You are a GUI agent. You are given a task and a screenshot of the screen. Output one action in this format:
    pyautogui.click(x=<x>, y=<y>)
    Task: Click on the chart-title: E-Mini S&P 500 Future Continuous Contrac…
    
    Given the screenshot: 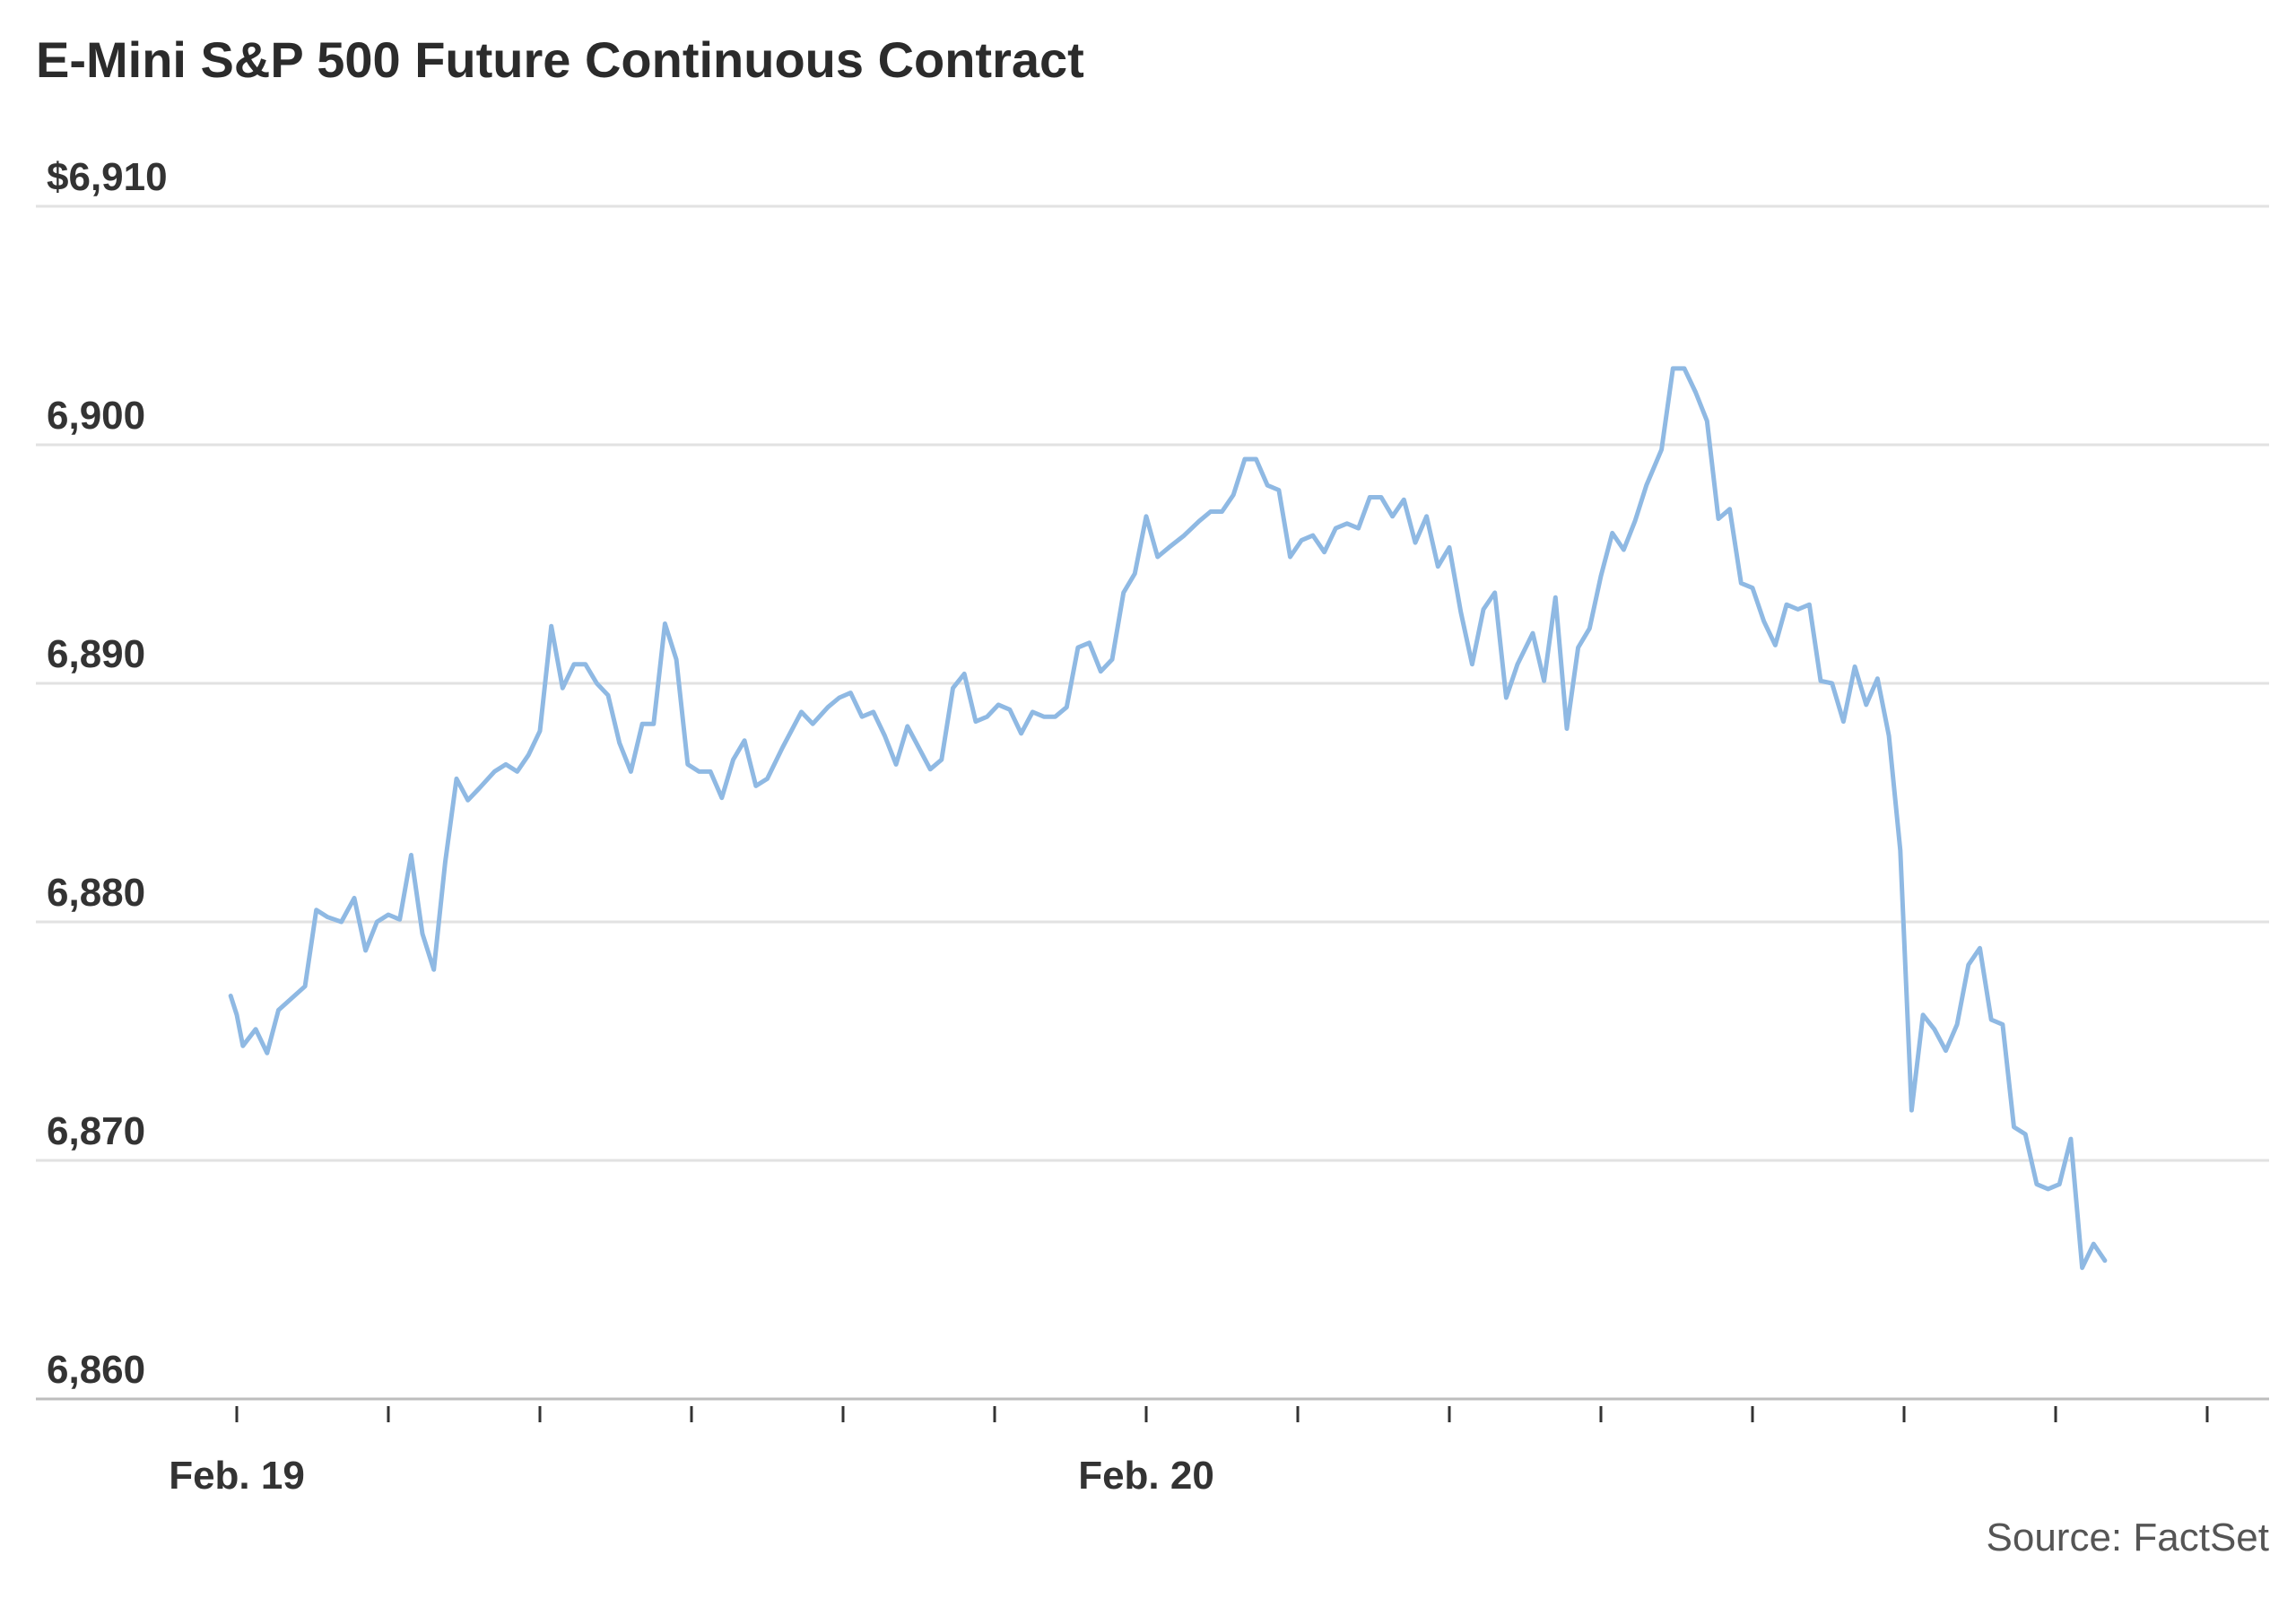 What is the action you would take?
    pyautogui.click(x=560, y=60)
    